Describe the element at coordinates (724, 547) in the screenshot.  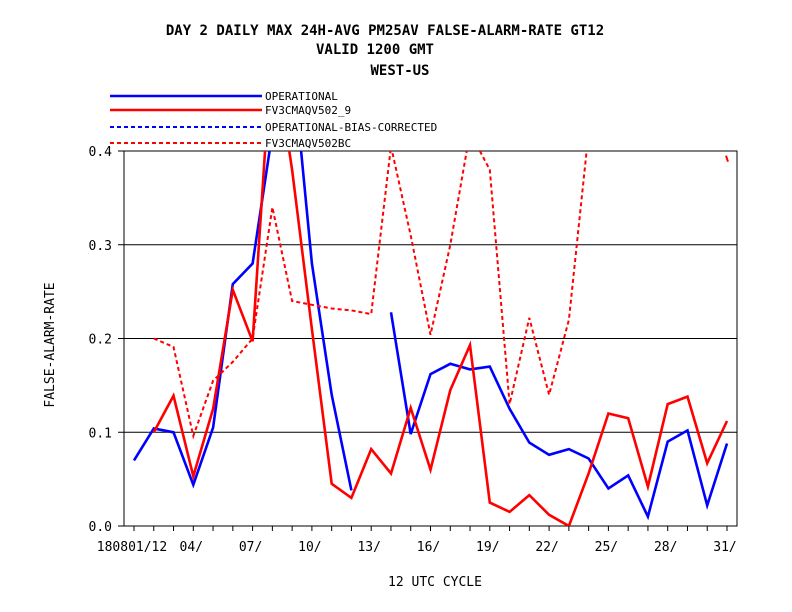
I see `x-tick-label: 31/` at that location.